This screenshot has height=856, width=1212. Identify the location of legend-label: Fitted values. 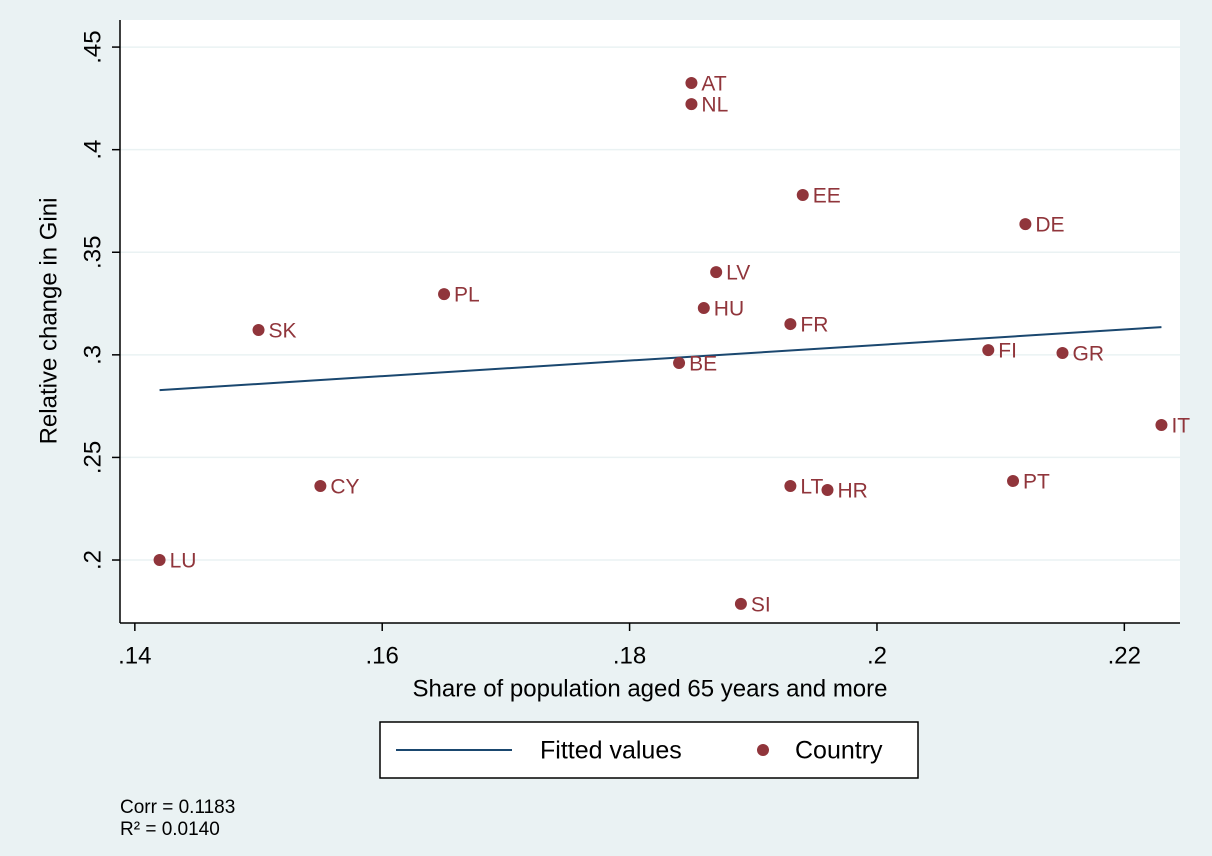
(611, 751).